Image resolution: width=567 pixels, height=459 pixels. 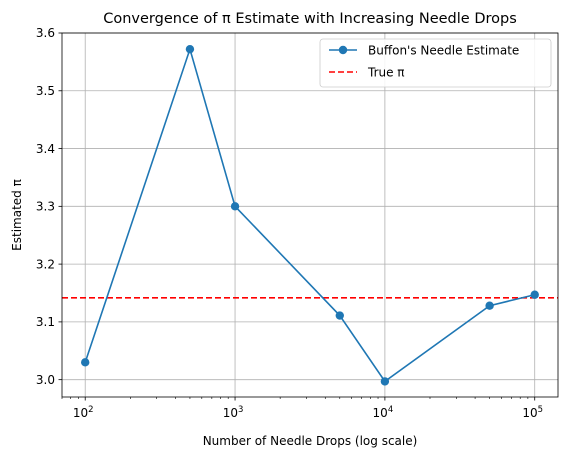 I want to click on x-tick-exponent: 2, so click(x=90, y=410).